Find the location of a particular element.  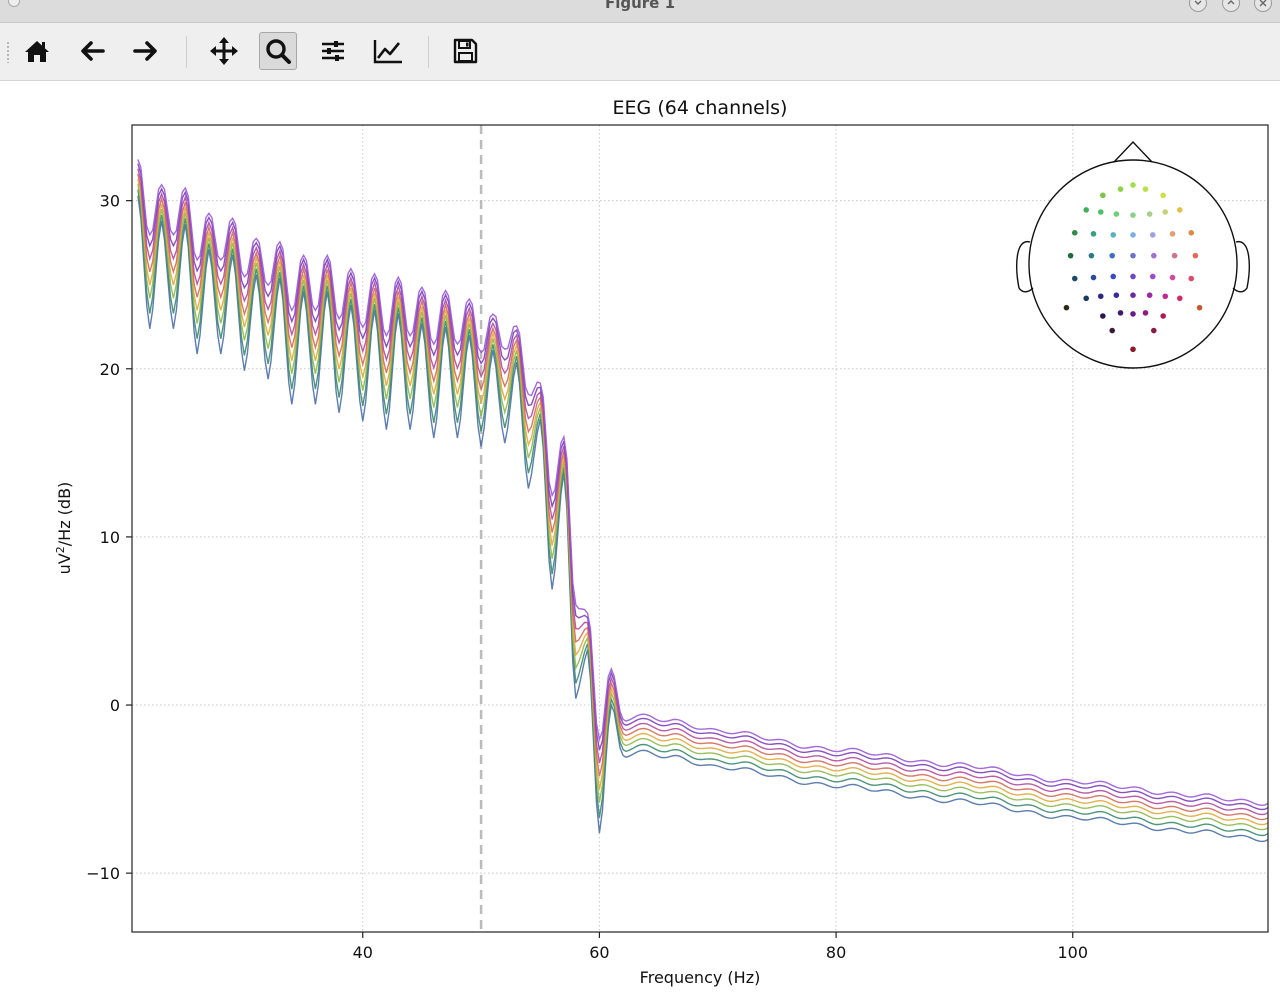

arrow-left-icon is located at coordinates (93, 51).